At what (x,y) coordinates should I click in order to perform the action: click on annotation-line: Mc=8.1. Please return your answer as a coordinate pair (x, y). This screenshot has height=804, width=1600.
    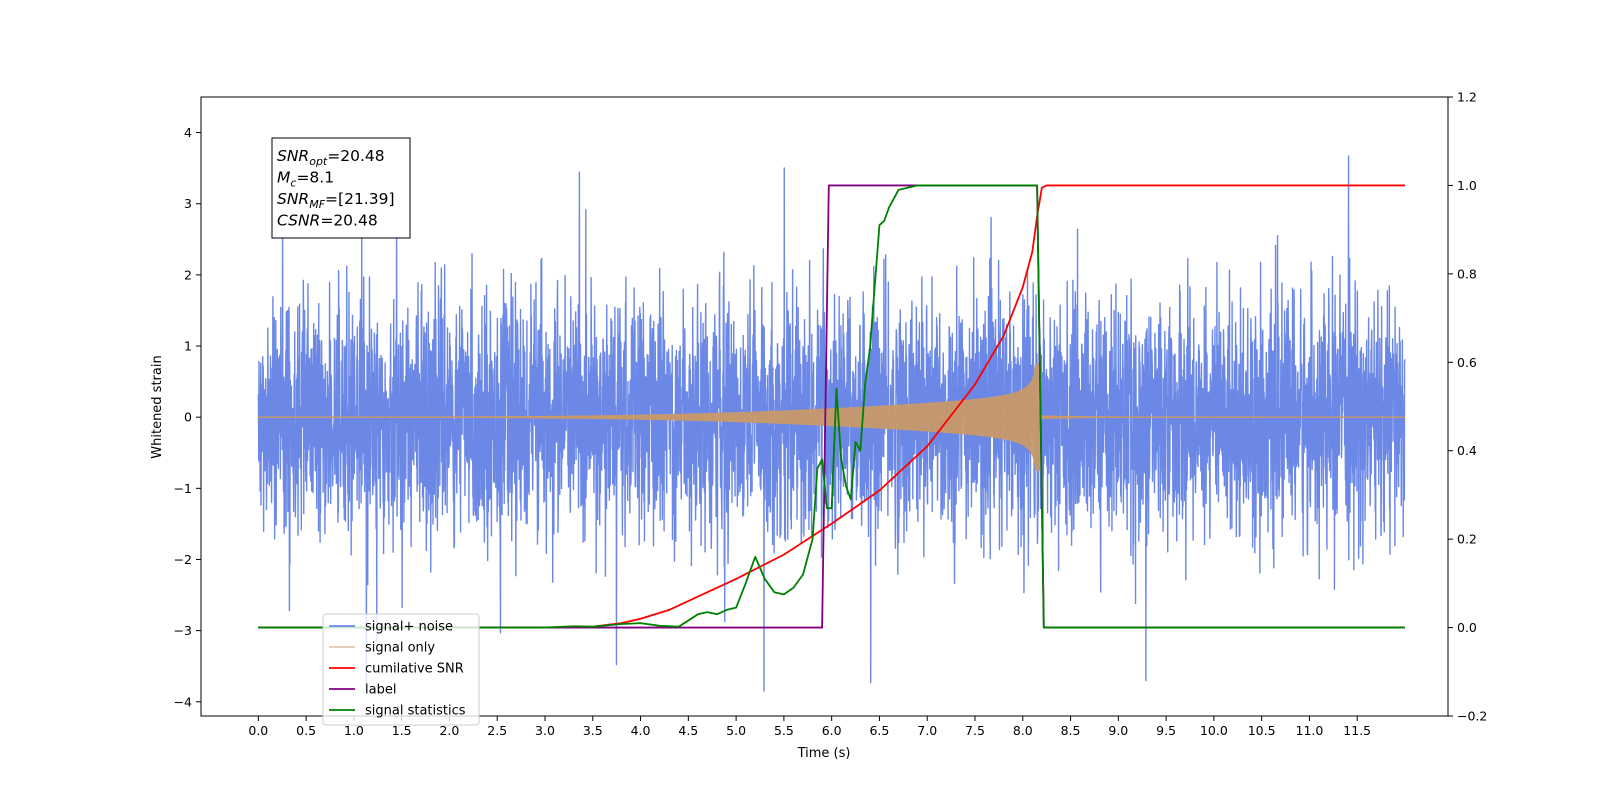
    Looking at the image, I should click on (305, 179).